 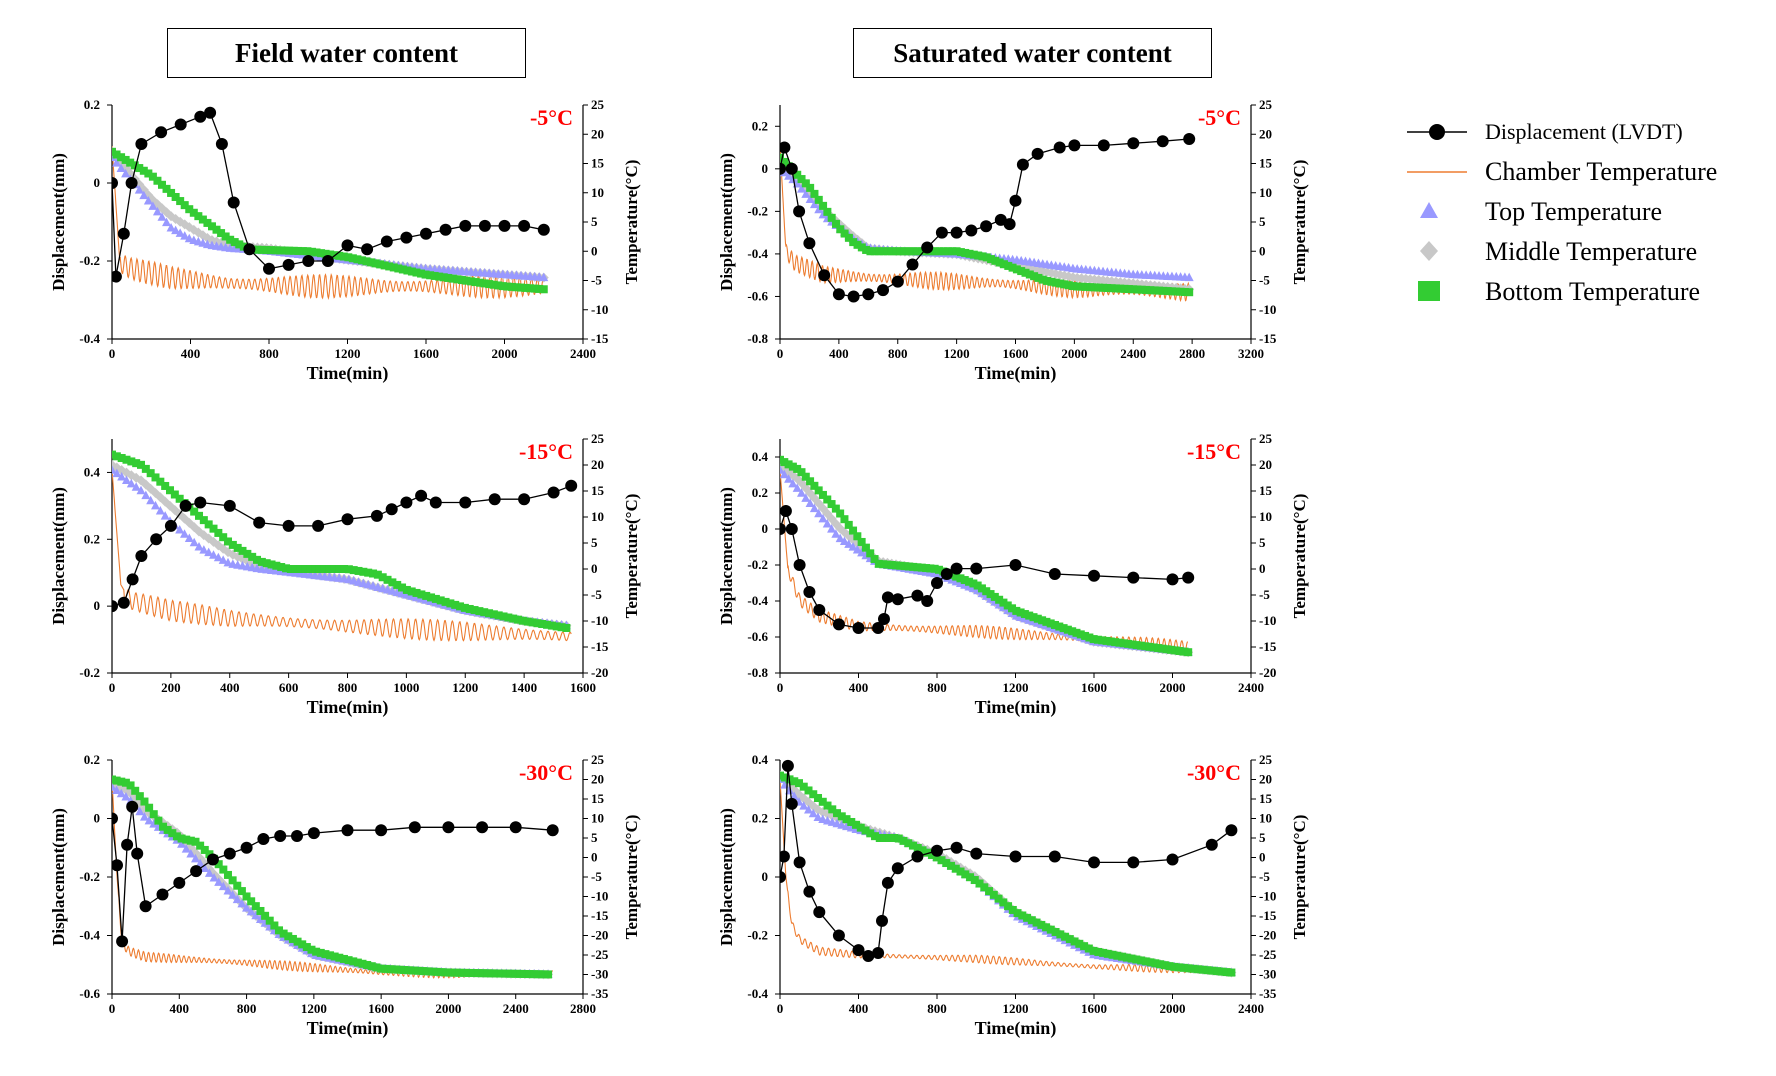 What do you see at coordinates (599, 896) in the screenshot?
I see `y2-tick-label: -10` at bounding box center [599, 896].